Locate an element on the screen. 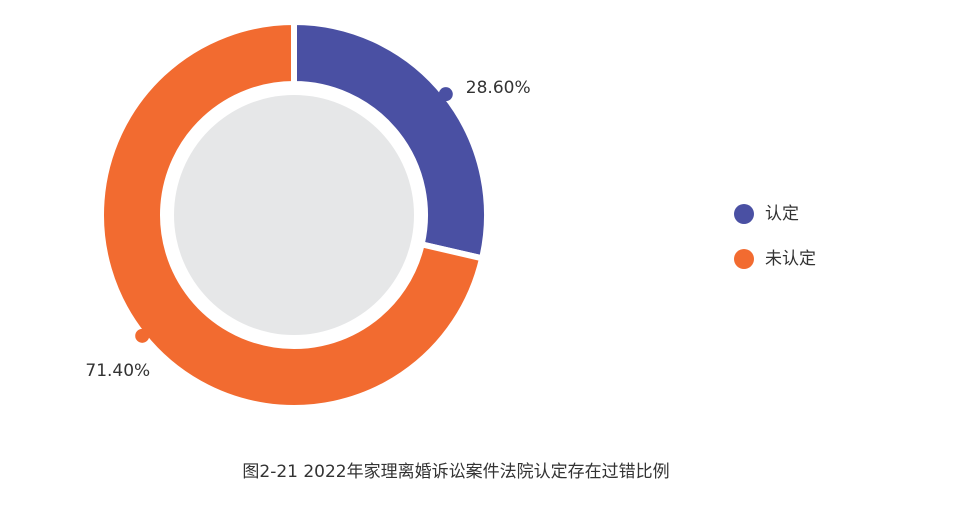 The width and height of the screenshot is (966, 510). donut-center is located at coordinates (294, 215).